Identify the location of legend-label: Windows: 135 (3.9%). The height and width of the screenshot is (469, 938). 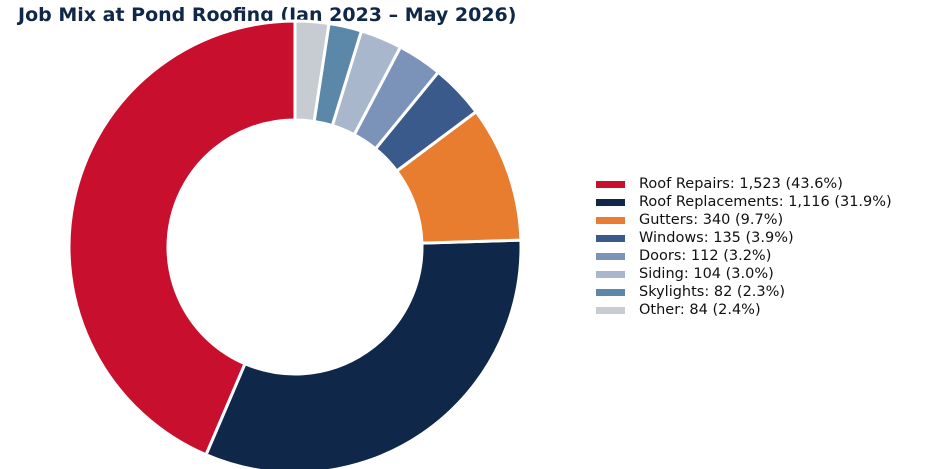
(716, 238).